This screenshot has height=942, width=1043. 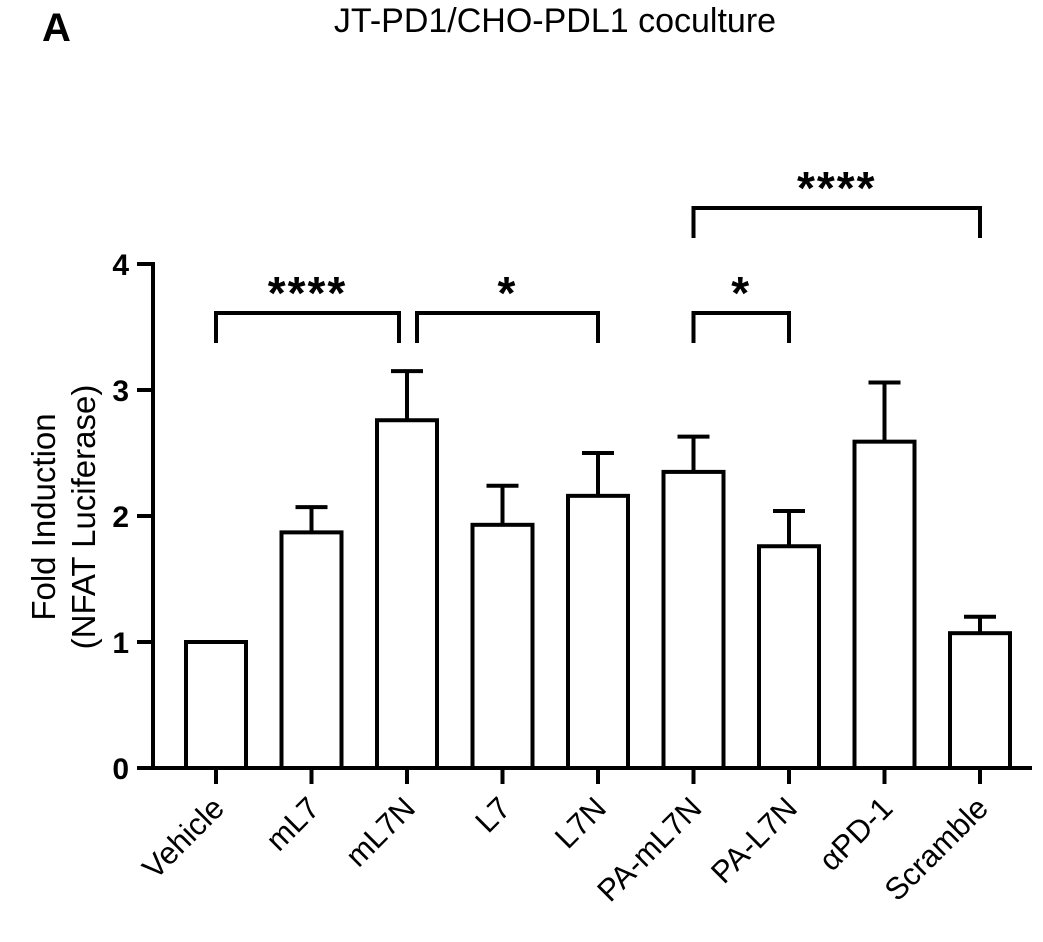 What do you see at coordinates (56, 28) in the screenshot?
I see `panel-label: A` at bounding box center [56, 28].